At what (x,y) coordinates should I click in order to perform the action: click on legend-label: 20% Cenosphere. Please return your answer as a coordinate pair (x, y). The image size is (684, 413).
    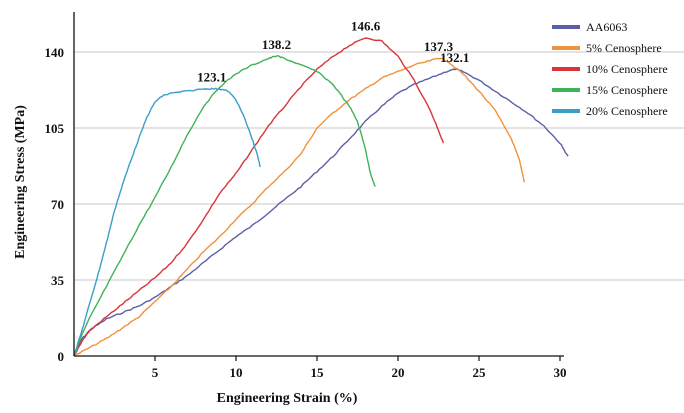
    Looking at the image, I should click on (627, 111).